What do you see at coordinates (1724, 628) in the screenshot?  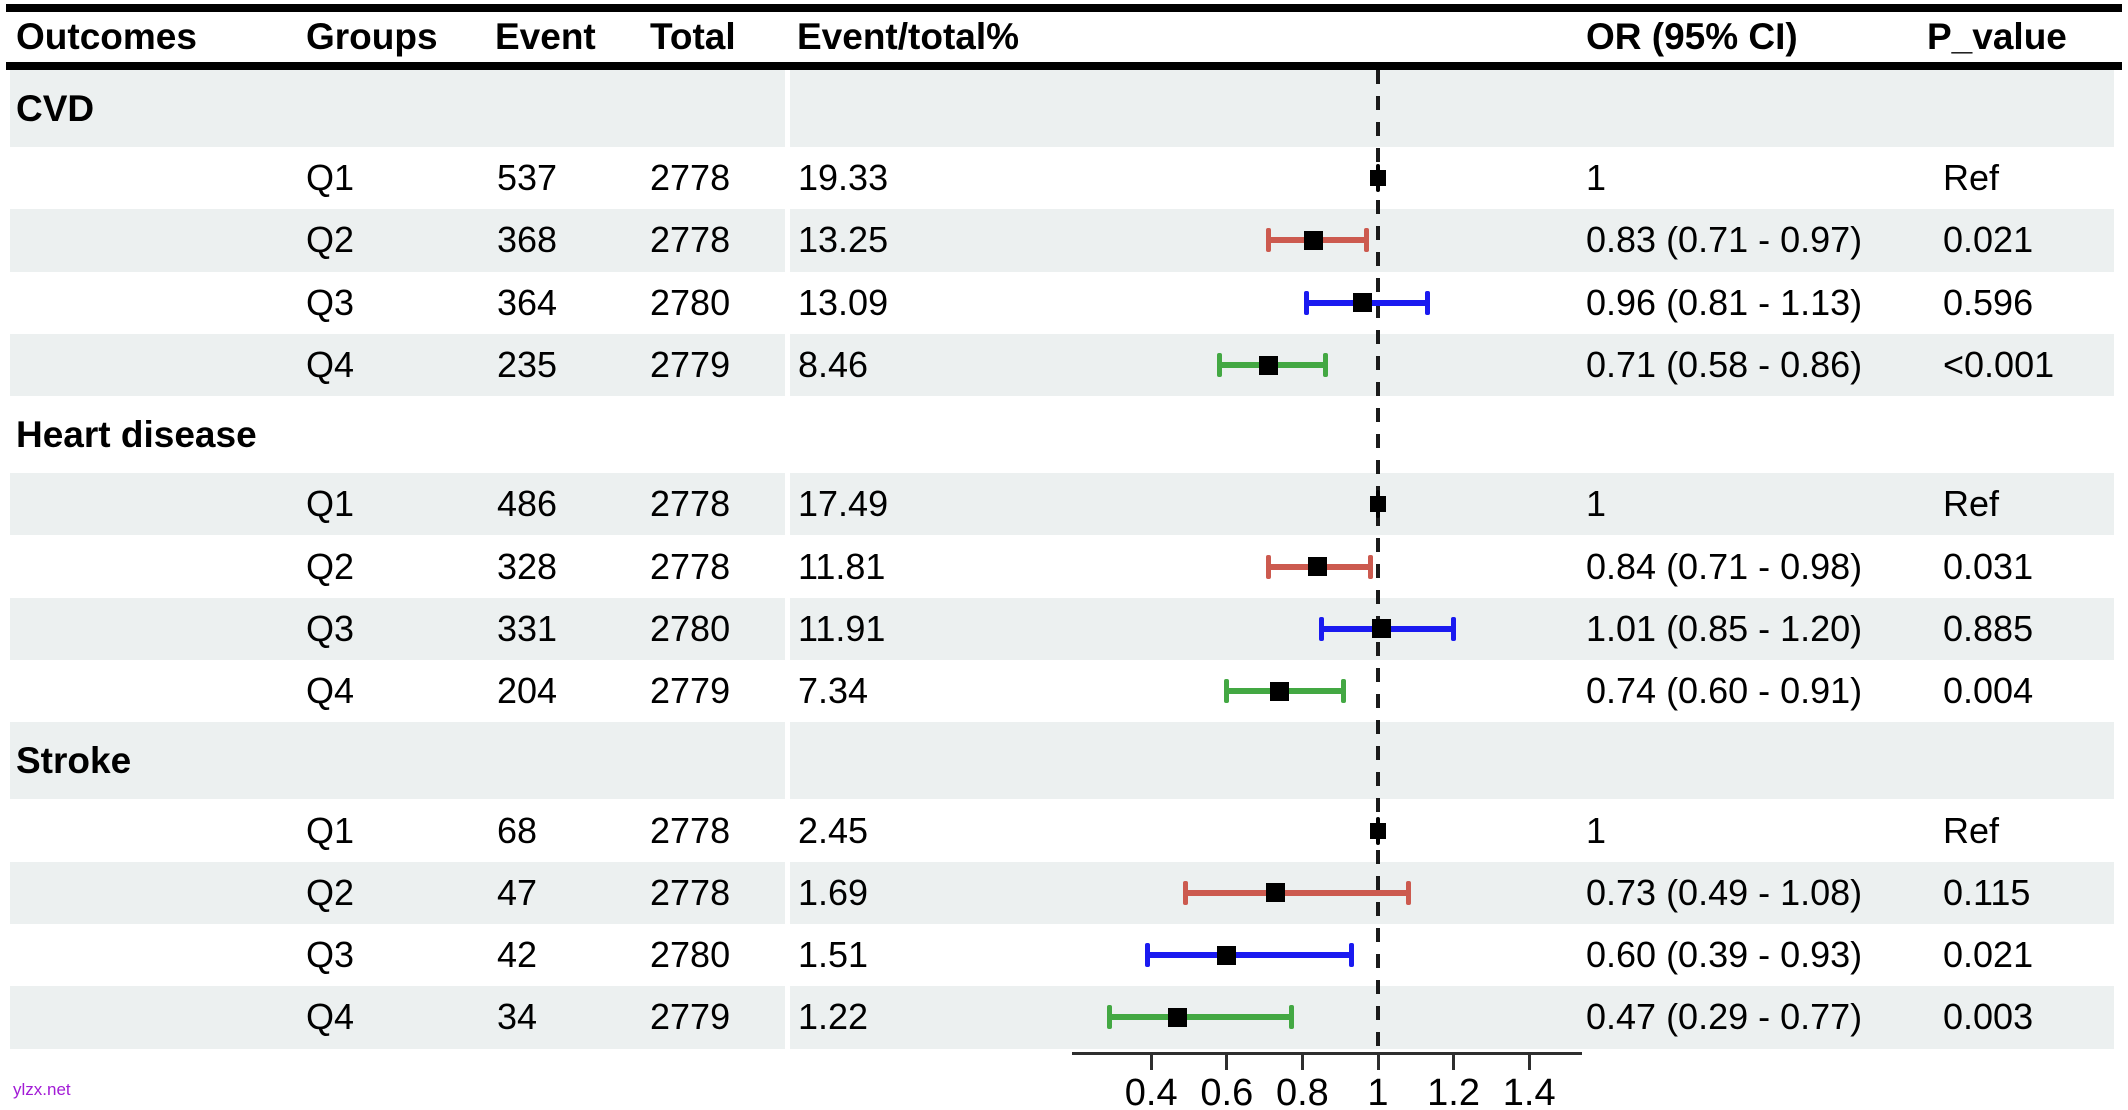 I see `cell-or-ci: 1.01 (0.85 - 1.20)` at bounding box center [1724, 628].